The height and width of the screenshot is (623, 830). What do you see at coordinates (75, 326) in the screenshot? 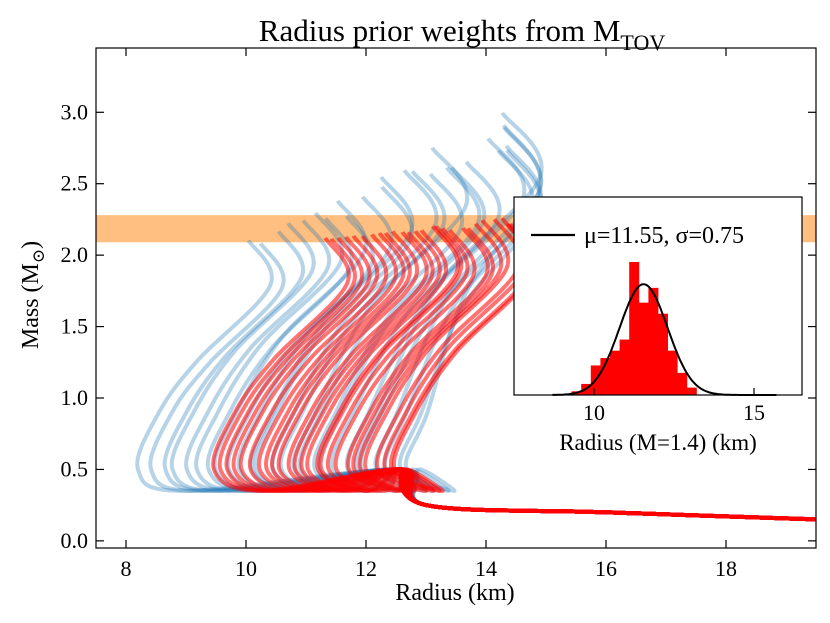
I see `y-tick-label: 1.5` at bounding box center [75, 326].